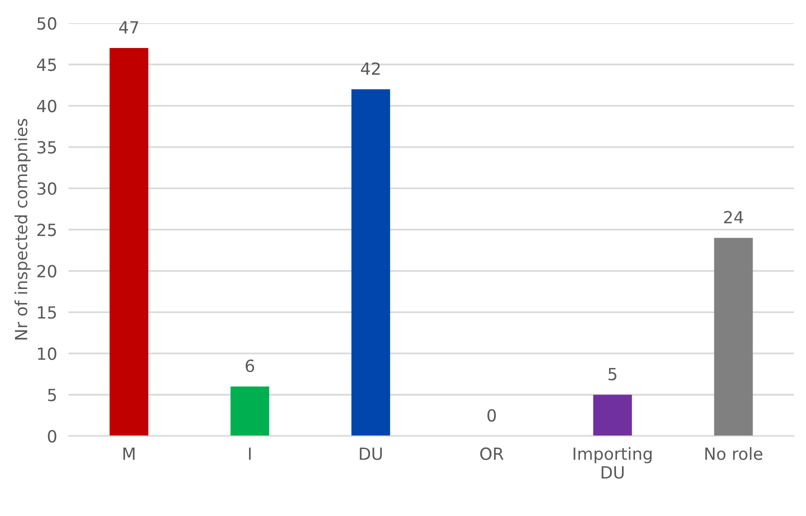 The image size is (806, 516). Describe the element at coordinates (128, 27) in the screenshot. I see `data-label: 47` at that location.